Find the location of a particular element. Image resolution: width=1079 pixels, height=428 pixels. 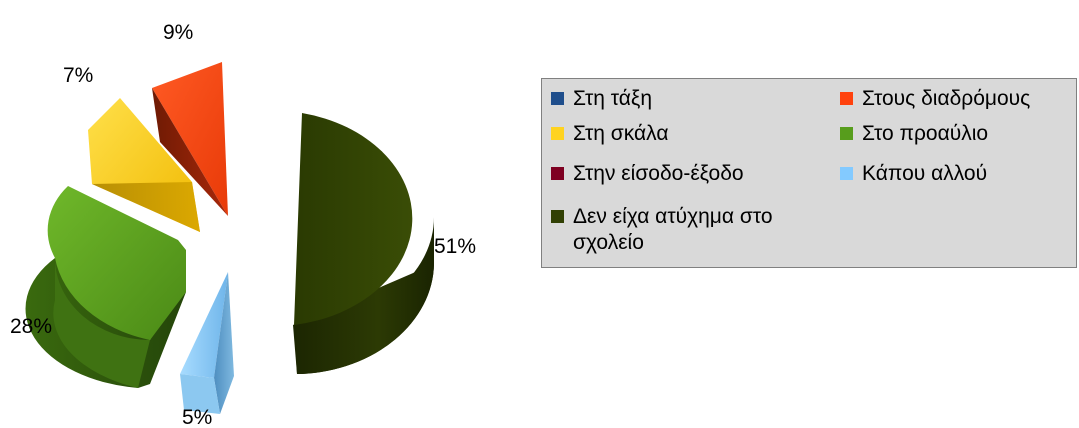

legend-item-classroom: Στη τάξη is located at coordinates (601, 99).